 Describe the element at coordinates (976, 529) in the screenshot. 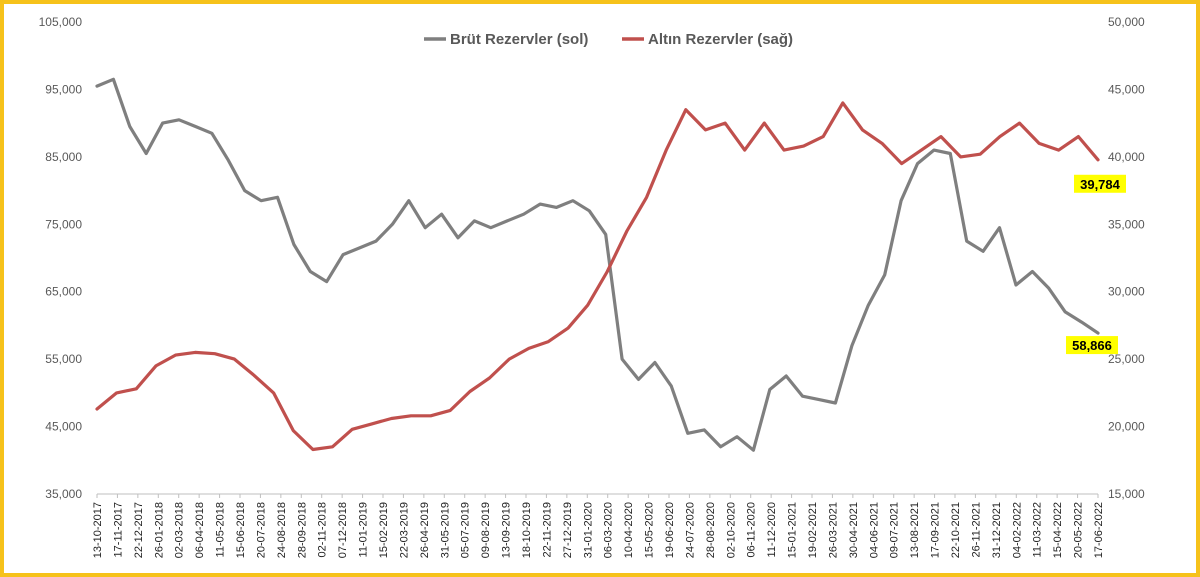

I see `x-tick-label: 26-11-2021` at that location.